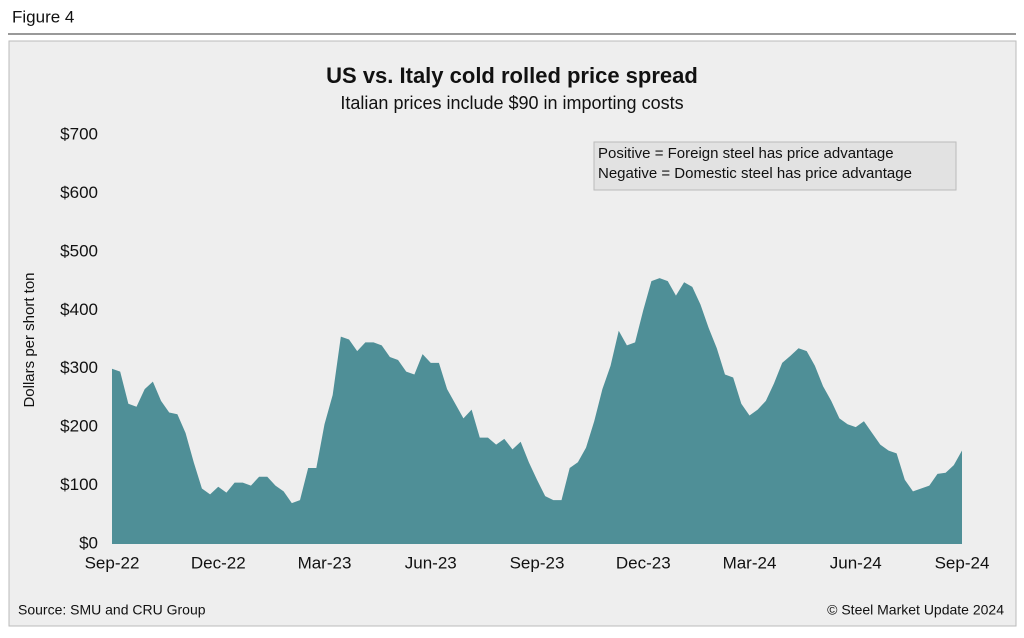 The height and width of the screenshot is (638, 1024). What do you see at coordinates (112, 610) in the screenshot?
I see `source: Source: SMU and CRU Group` at bounding box center [112, 610].